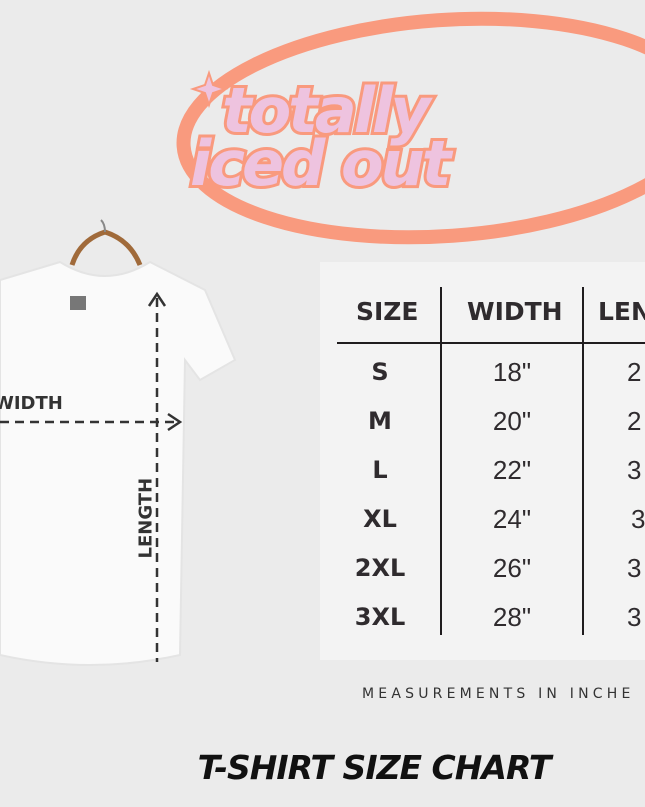 The height and width of the screenshot is (807, 645). What do you see at coordinates (512, 519) in the screenshot?
I see `width-cell: 24"` at bounding box center [512, 519].